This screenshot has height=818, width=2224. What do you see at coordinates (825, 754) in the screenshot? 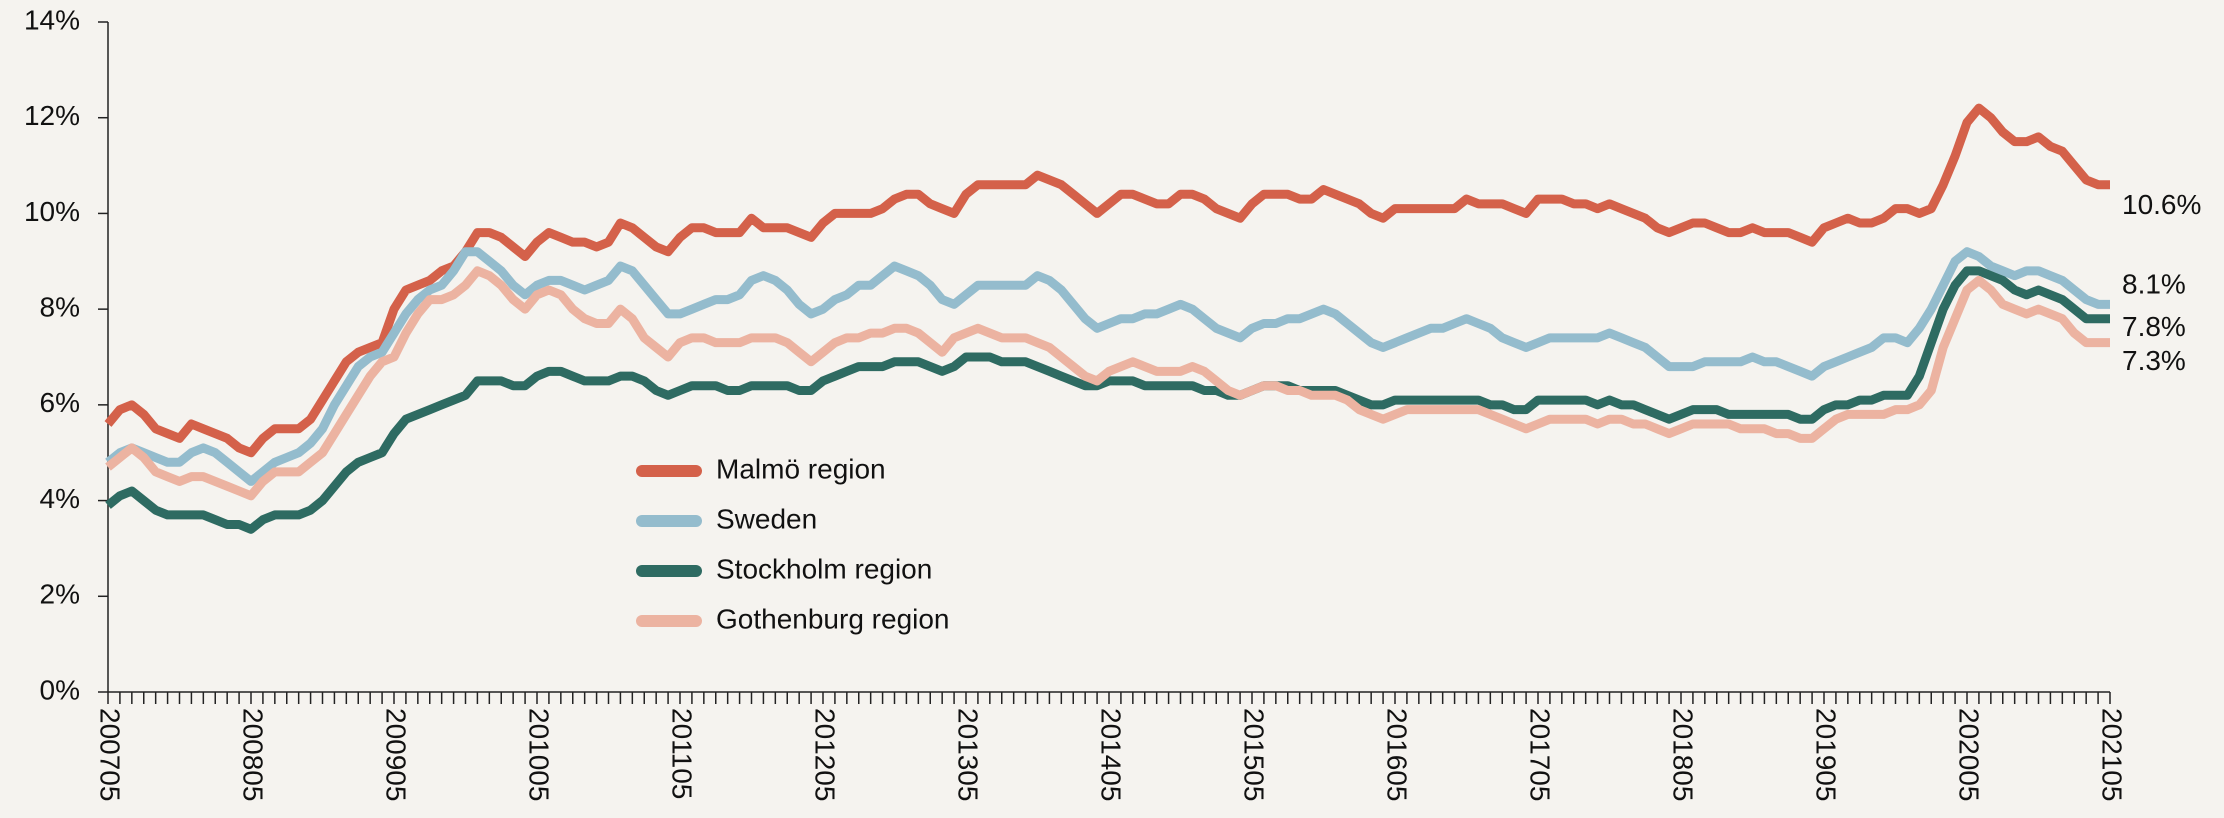
I see `x-tick-label: 201205` at bounding box center [825, 754].